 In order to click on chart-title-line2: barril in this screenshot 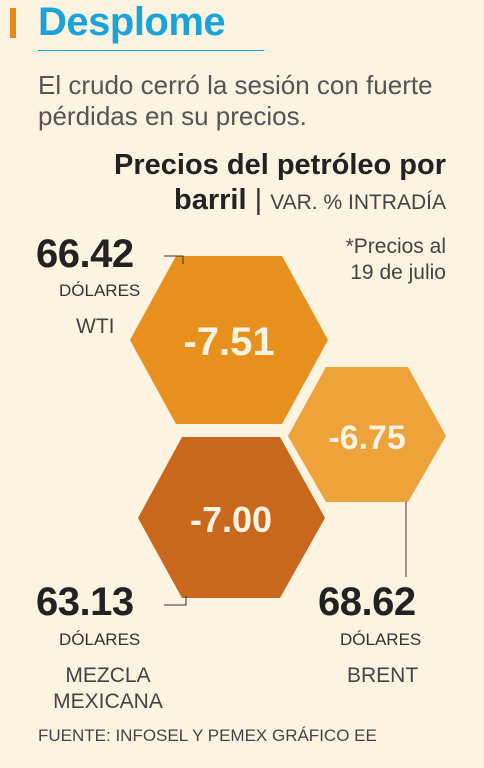, I will do `click(210, 200)`.